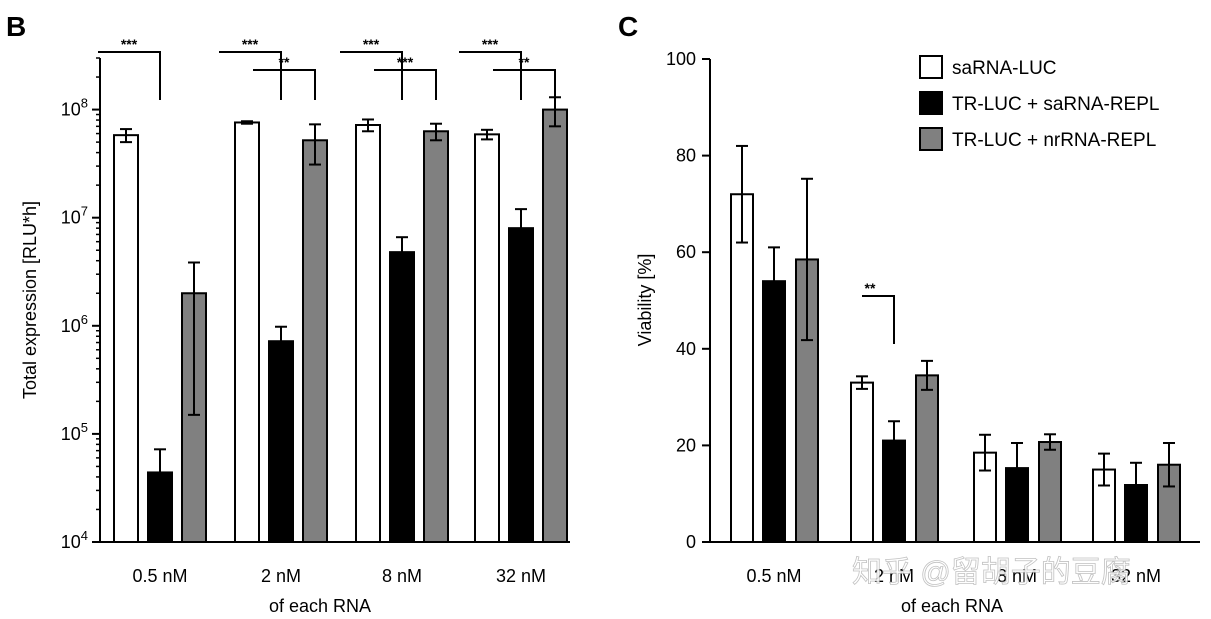  I want to click on panel-c-categories: 0.5 nM 2 nM 8 nM 32 nM, so click(953, 576).